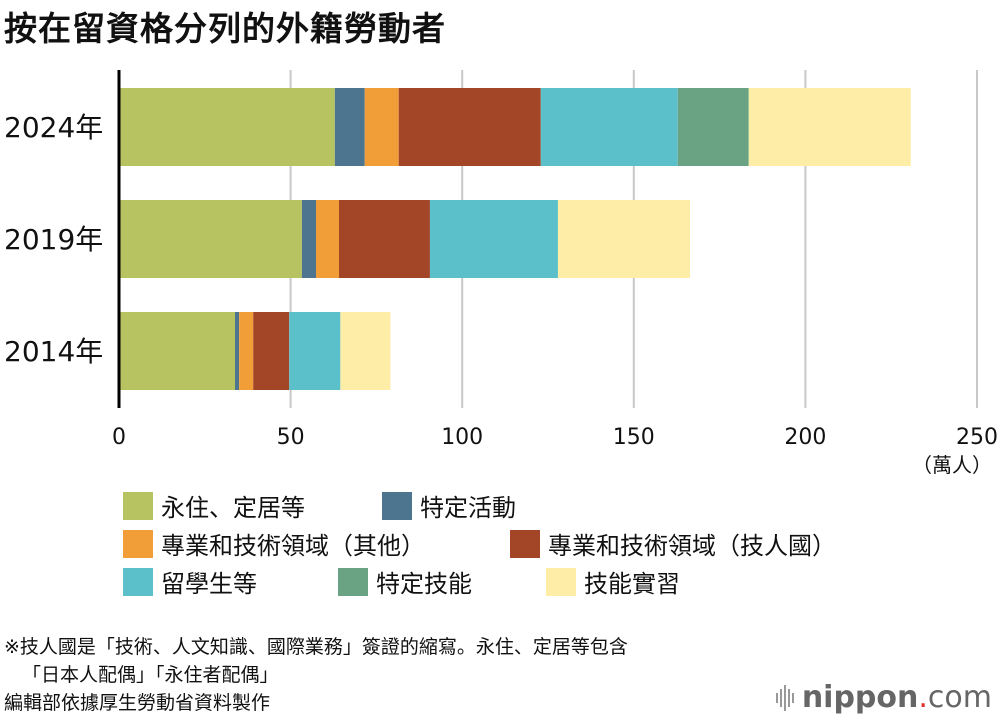  I want to click on nippon-logo: nippon. com, so click(883, 697).